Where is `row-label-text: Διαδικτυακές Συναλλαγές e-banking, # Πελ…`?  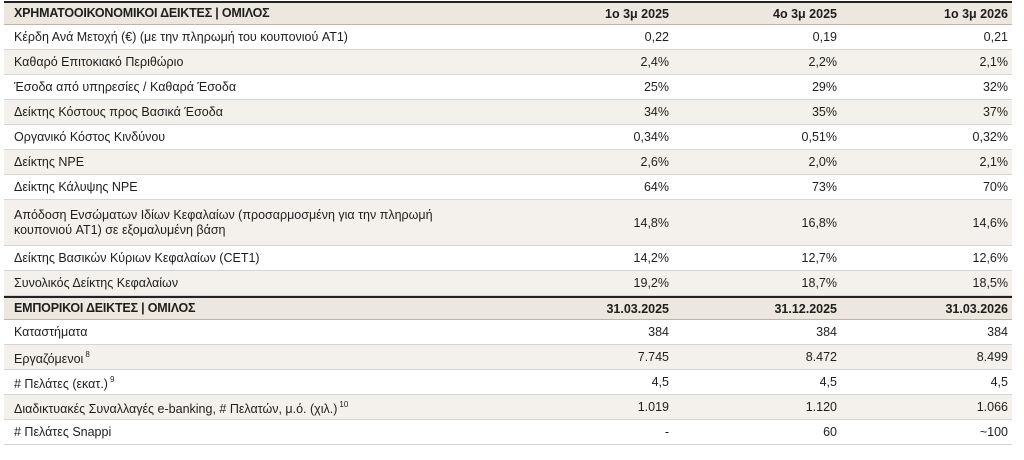 row-label-text: Διαδικτυακές Συναλλαγές e-banking, # Πελ… is located at coordinates (176, 409).